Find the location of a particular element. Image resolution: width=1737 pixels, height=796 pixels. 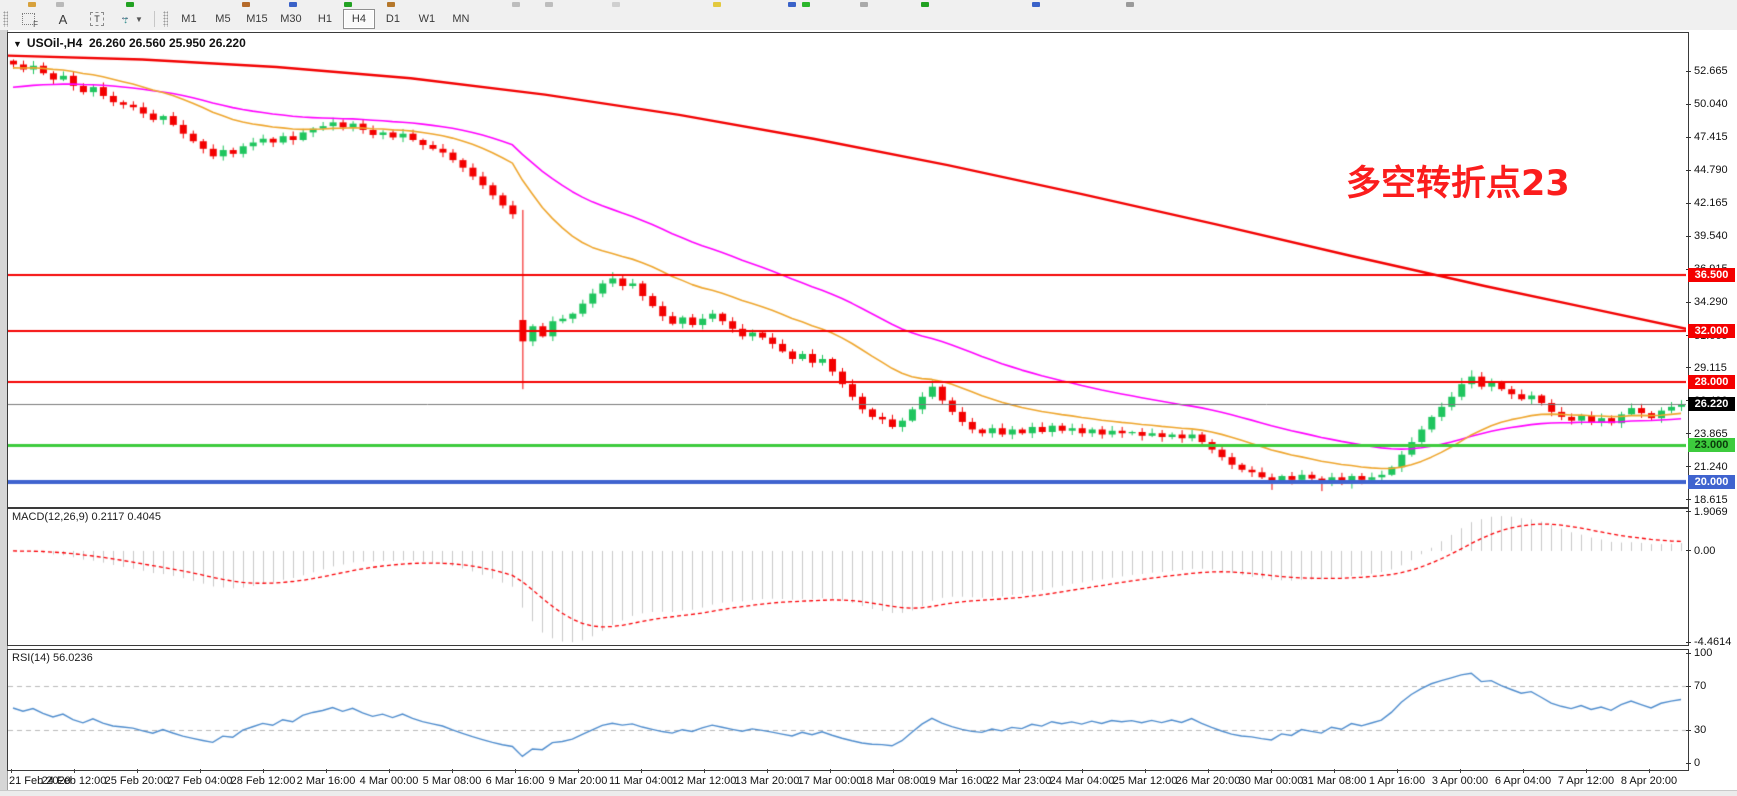

price-level-badge: 20.000 is located at coordinates (1711, 482).